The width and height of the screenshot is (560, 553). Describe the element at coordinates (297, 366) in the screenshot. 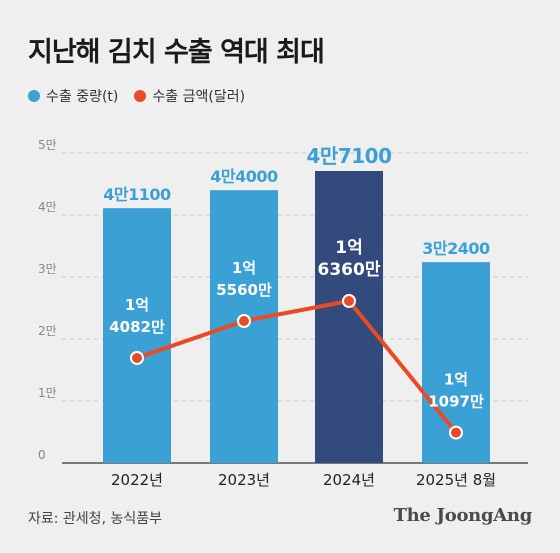

I see `series-line` at that location.